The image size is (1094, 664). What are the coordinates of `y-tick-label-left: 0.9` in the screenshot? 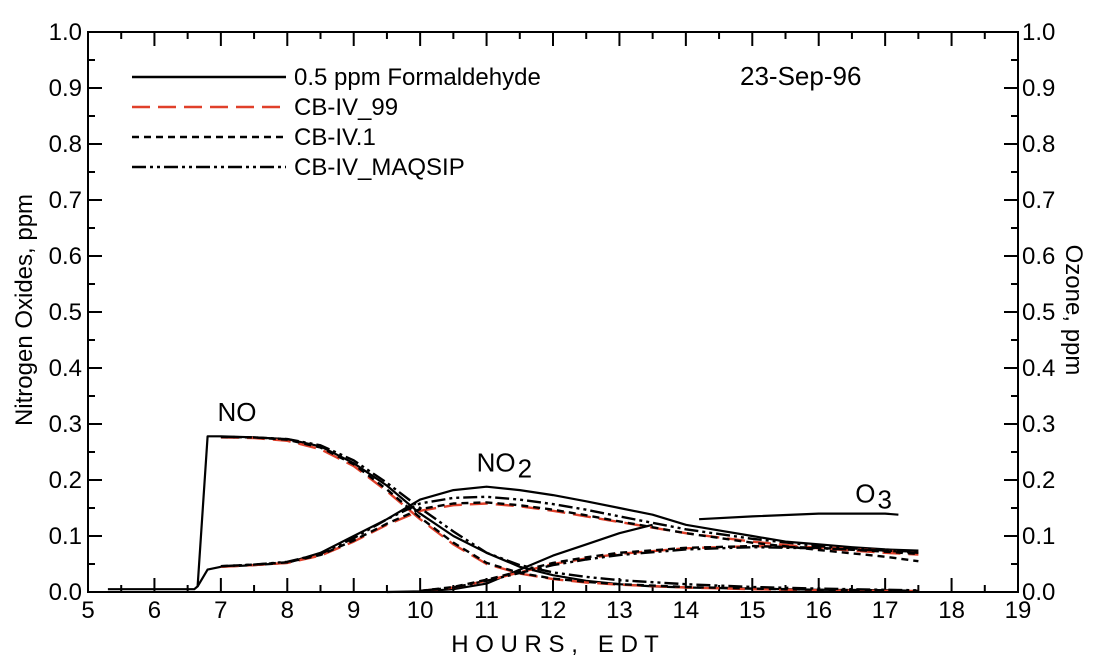 It's located at (65, 88).